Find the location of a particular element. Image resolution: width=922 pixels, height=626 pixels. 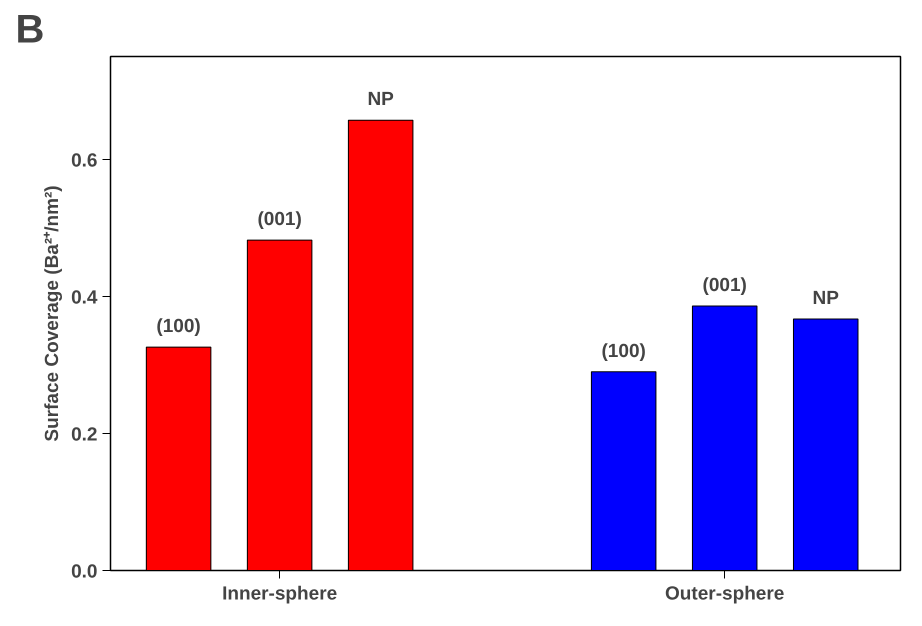

text: NP is located at coordinates (825, 298).